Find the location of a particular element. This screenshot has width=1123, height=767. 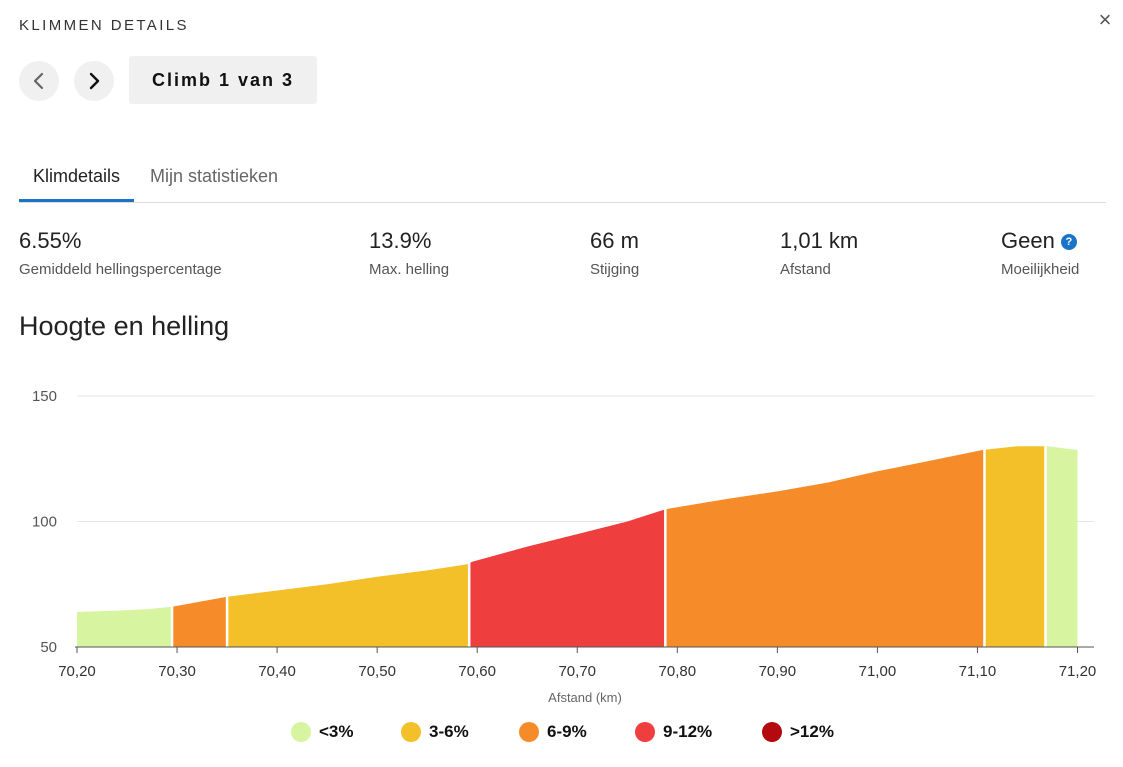

stat-value: 66 m is located at coordinates (614, 240).